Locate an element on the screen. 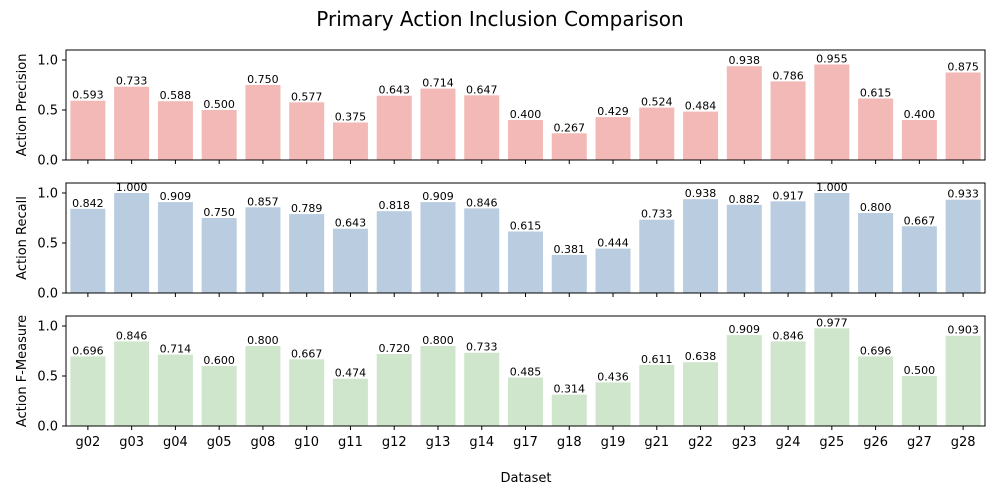 The width and height of the screenshot is (1000, 500). data-label-g14: 0.733 is located at coordinates (482, 347).